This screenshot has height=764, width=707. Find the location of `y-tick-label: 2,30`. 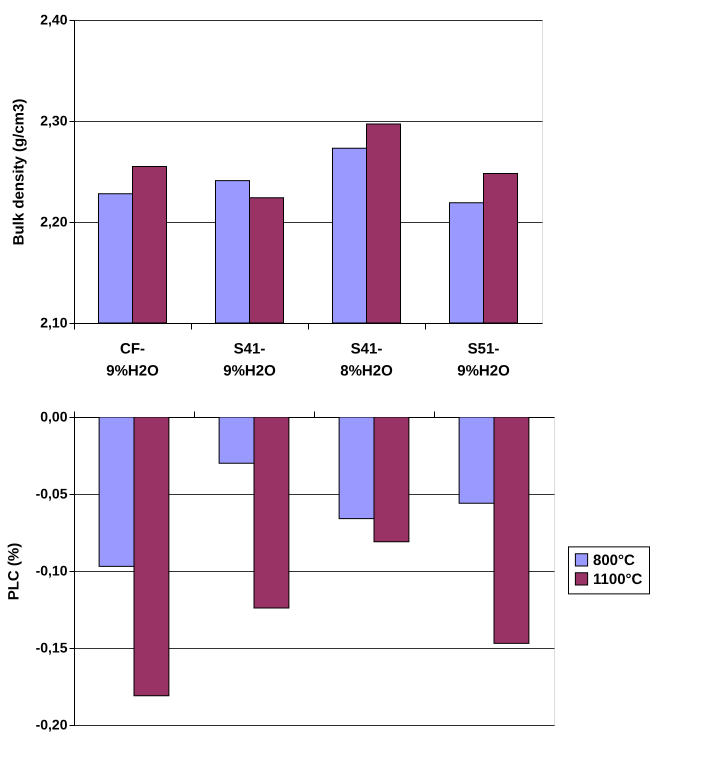

y-tick-label: 2,30 is located at coordinates (54, 120).